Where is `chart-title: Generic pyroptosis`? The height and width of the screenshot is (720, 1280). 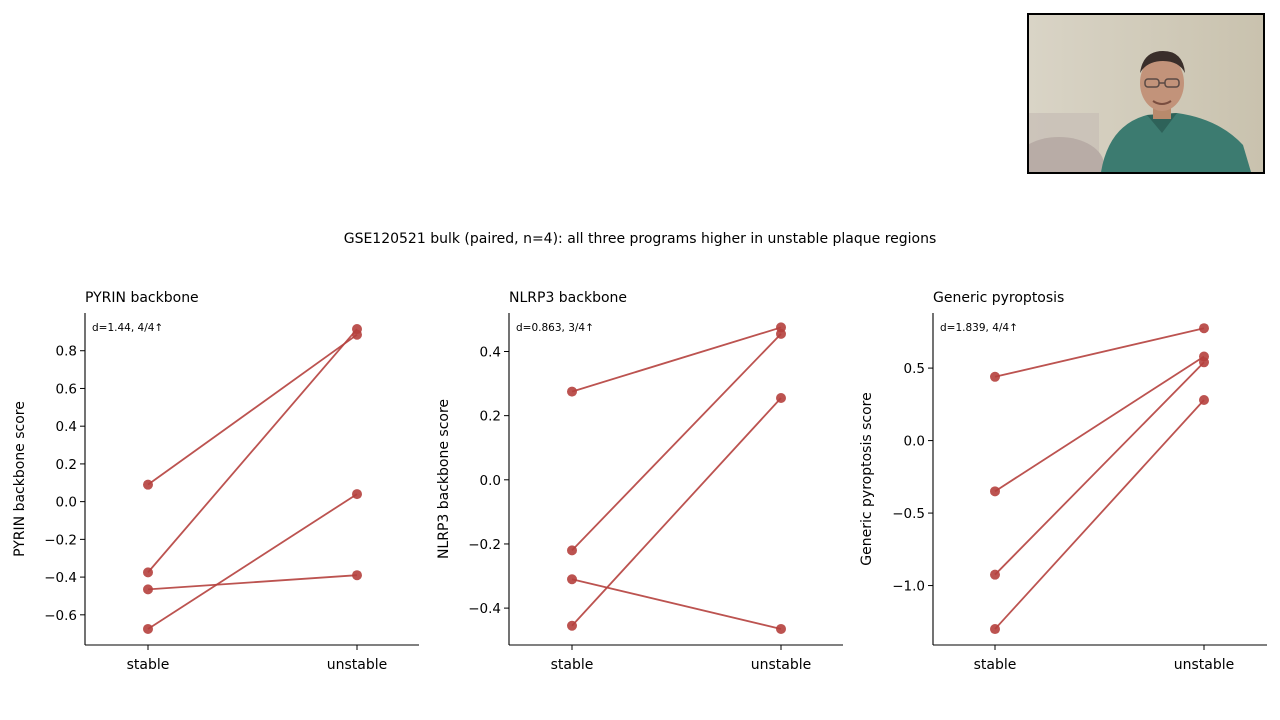 chart-title: Generic pyroptosis is located at coordinates (998, 298).